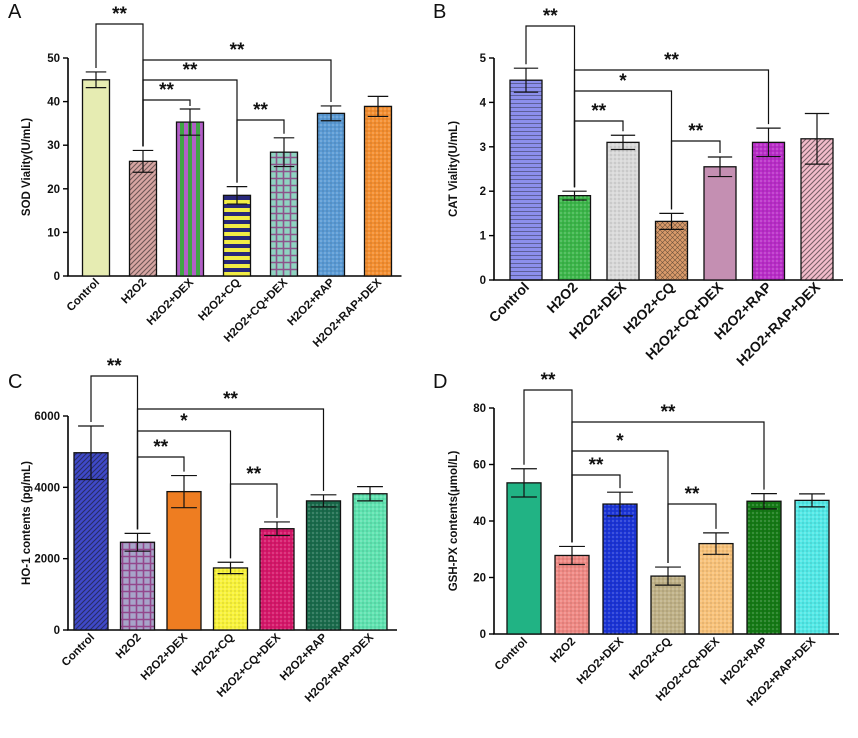 The width and height of the screenshot is (858, 738). Describe the element at coordinates (524, 558) in the screenshot. I see `bar-control` at that location.